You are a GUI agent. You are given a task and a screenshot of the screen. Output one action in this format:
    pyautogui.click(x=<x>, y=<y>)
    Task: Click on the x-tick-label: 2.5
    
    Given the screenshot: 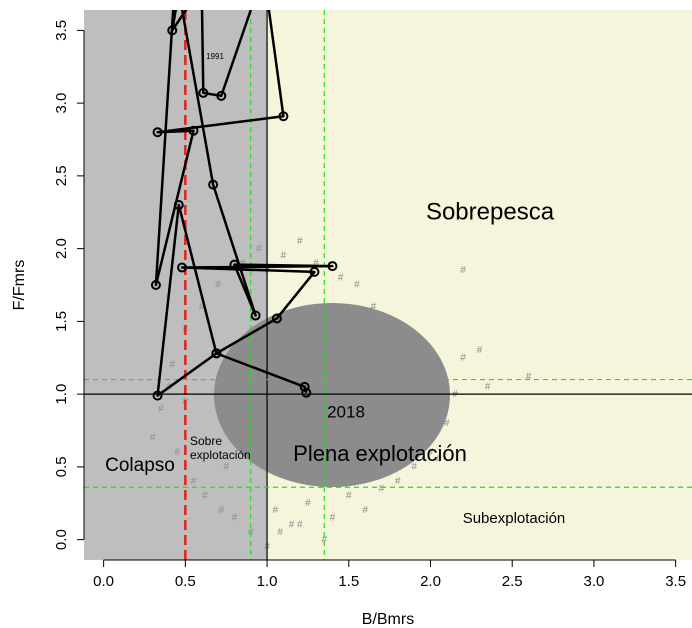 What is the action you would take?
    pyautogui.click(x=512, y=581)
    